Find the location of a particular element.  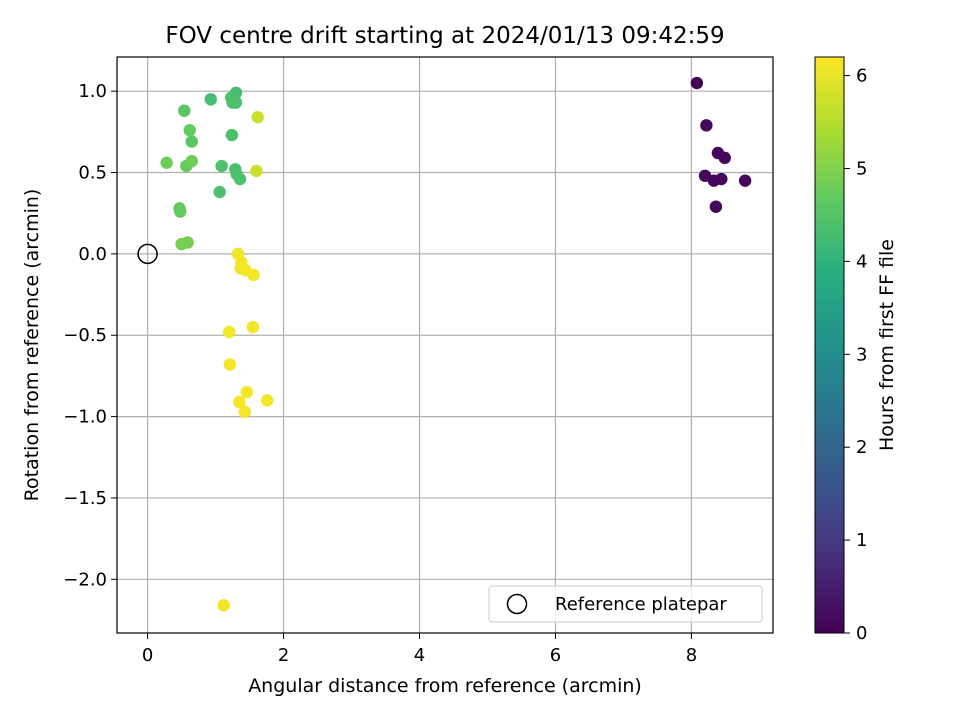

reference-platepar-marker is located at coordinates (147, 254).